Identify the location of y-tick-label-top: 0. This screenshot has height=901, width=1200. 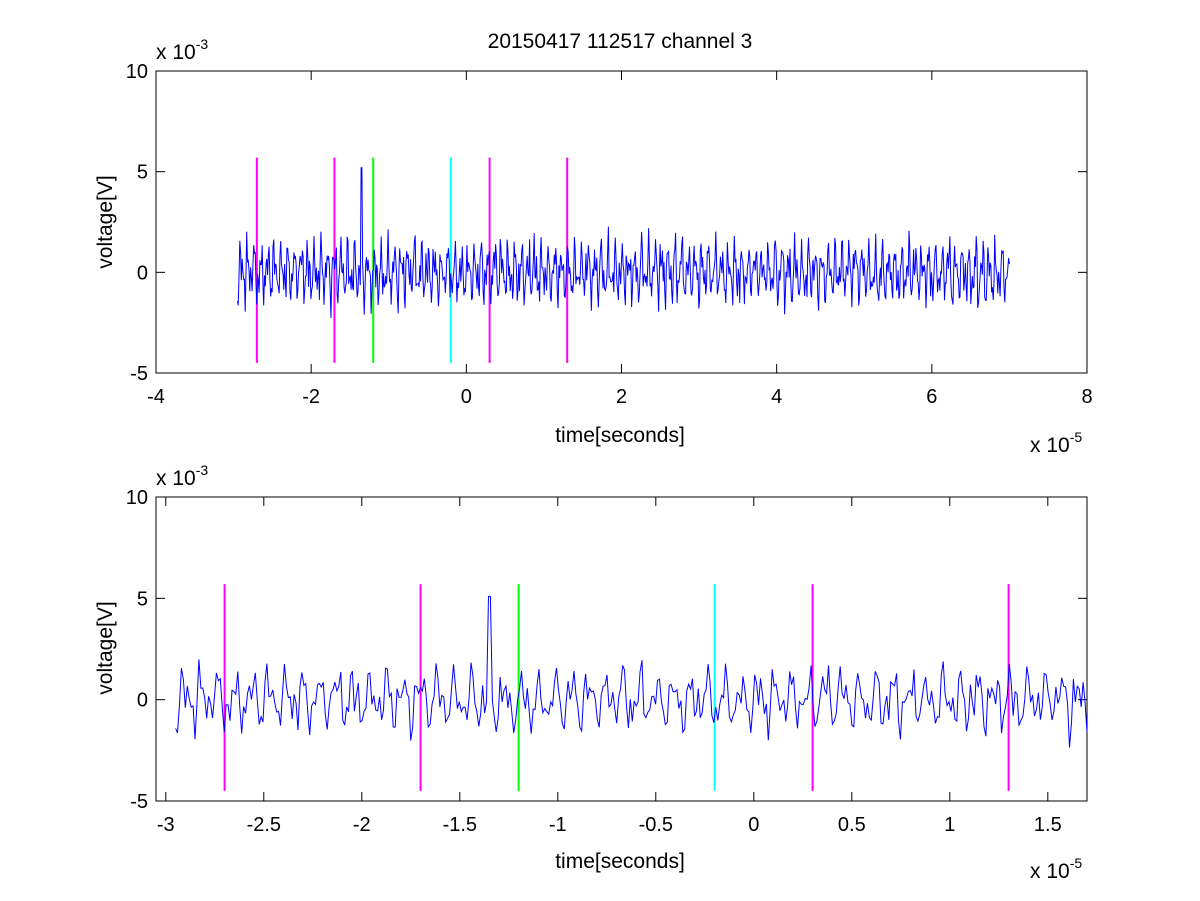
(142, 273).